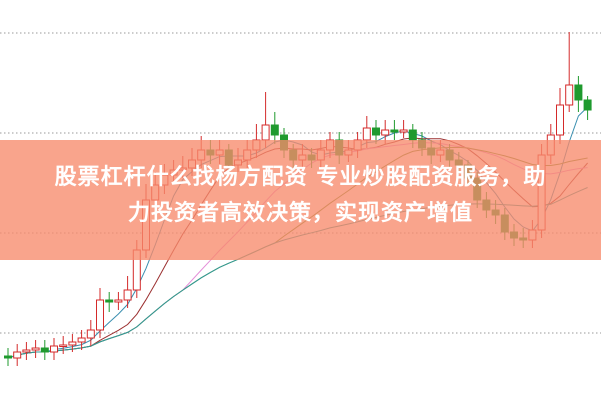  I want to click on title-line-1: 股票杠杆什么找杨方配资 专业炒股配资服务，助, so click(300, 177).